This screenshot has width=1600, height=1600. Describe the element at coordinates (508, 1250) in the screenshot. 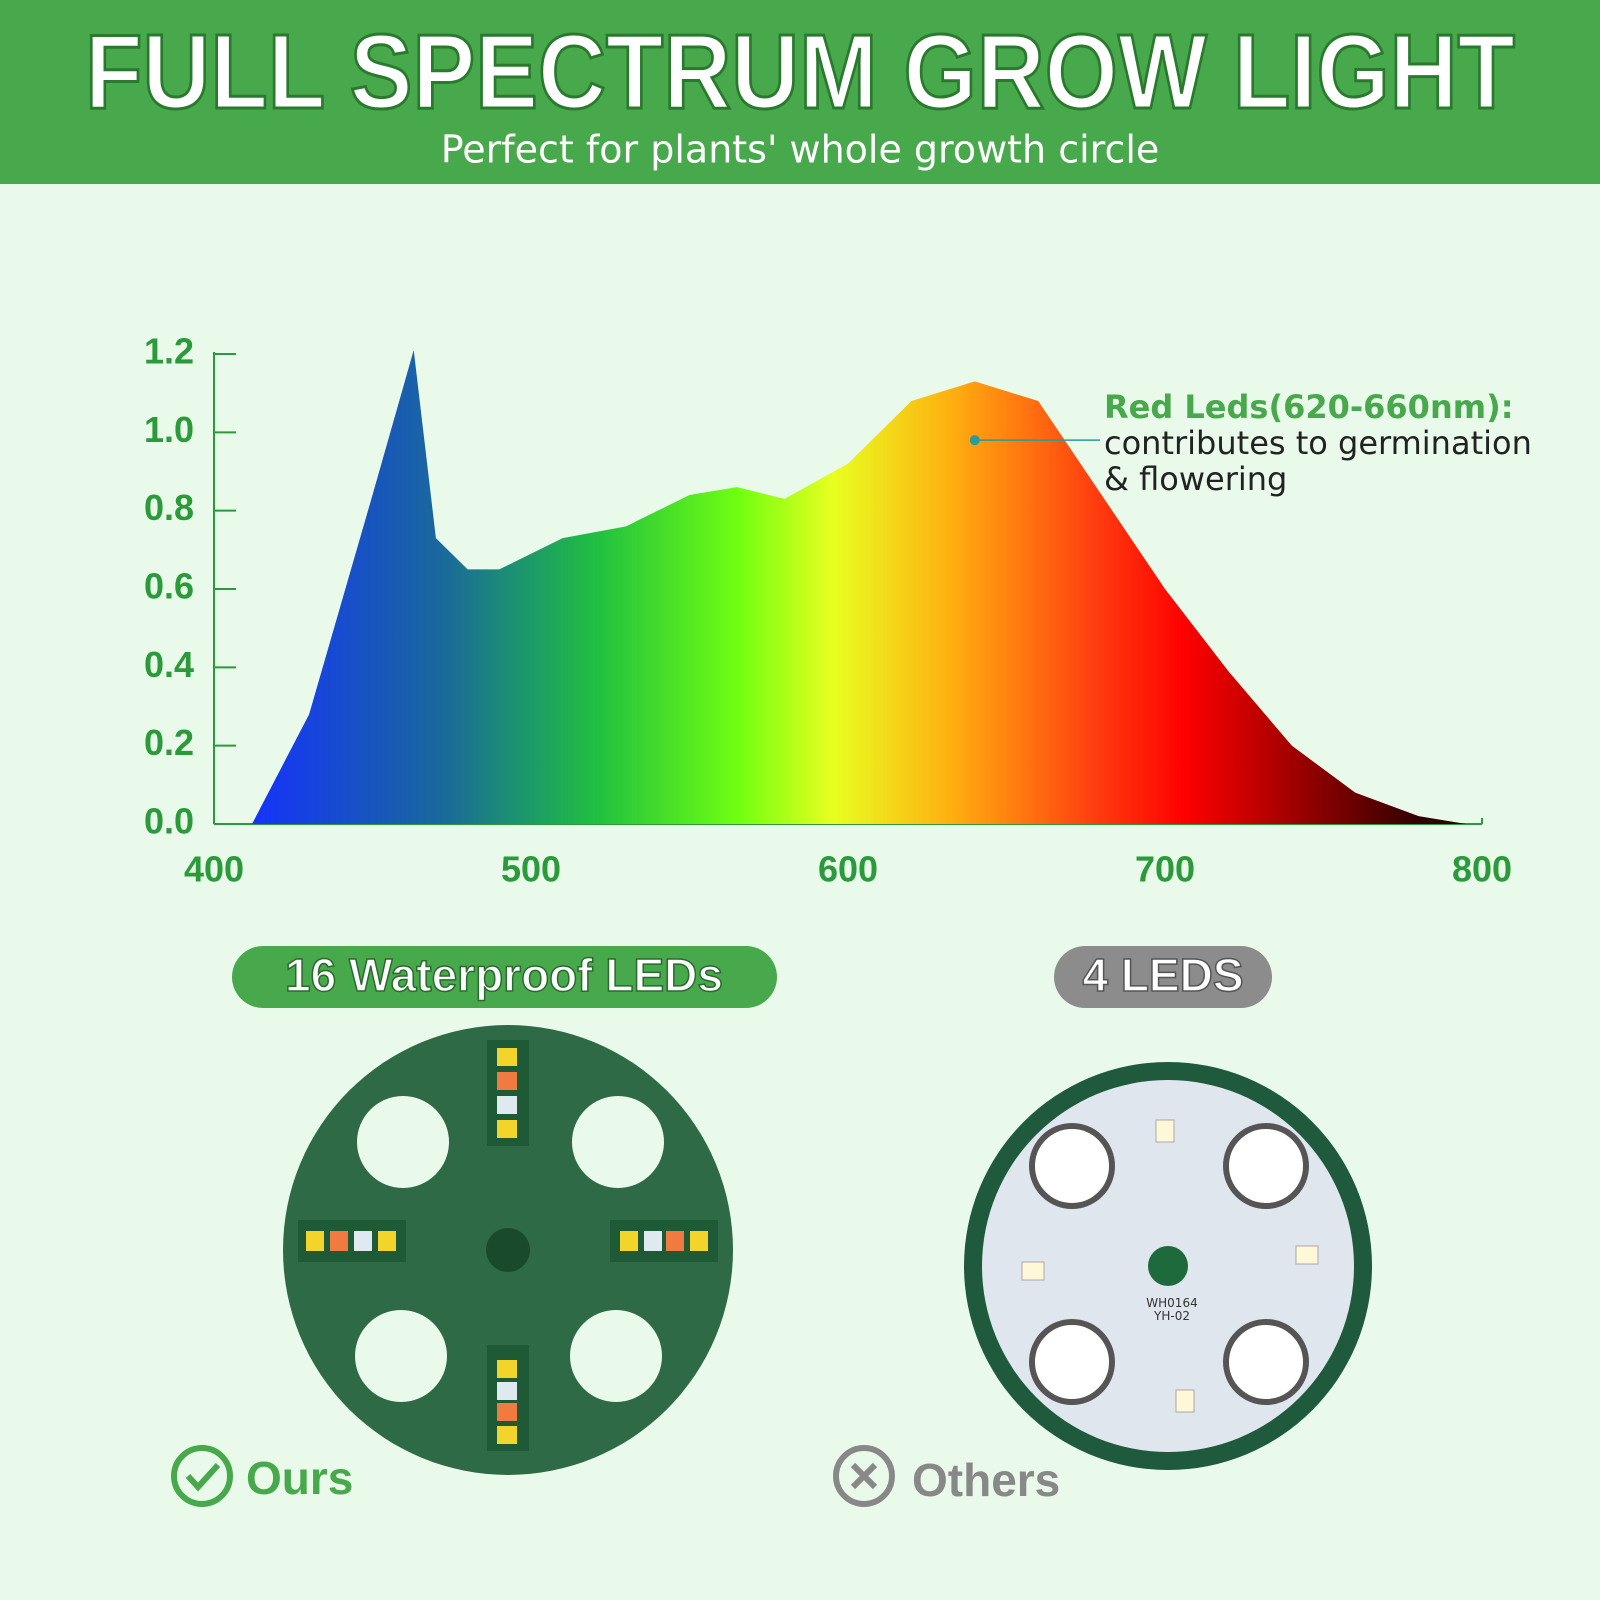

I see `ours-disc` at that location.